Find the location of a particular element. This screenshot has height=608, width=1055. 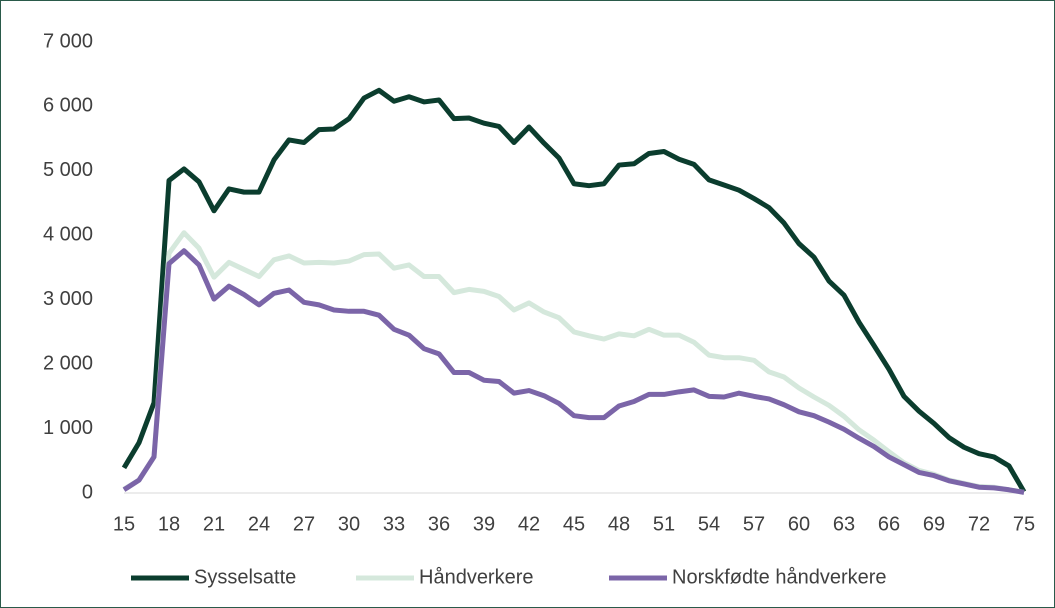

y-tick-label: 1 000 is located at coordinates (68, 428).